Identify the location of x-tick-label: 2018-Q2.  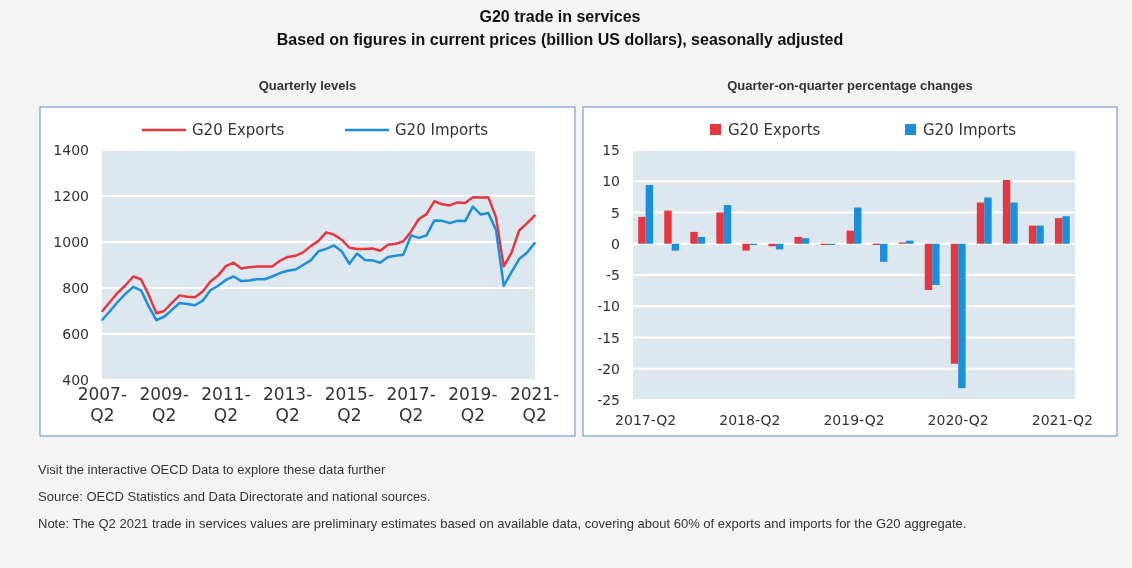
(750, 420).